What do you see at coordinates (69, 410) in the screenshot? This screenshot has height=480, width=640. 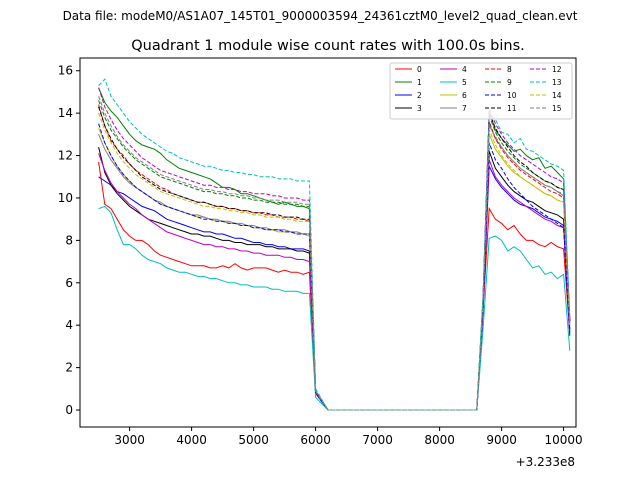 I see `y-tick-label: 0` at bounding box center [69, 410].